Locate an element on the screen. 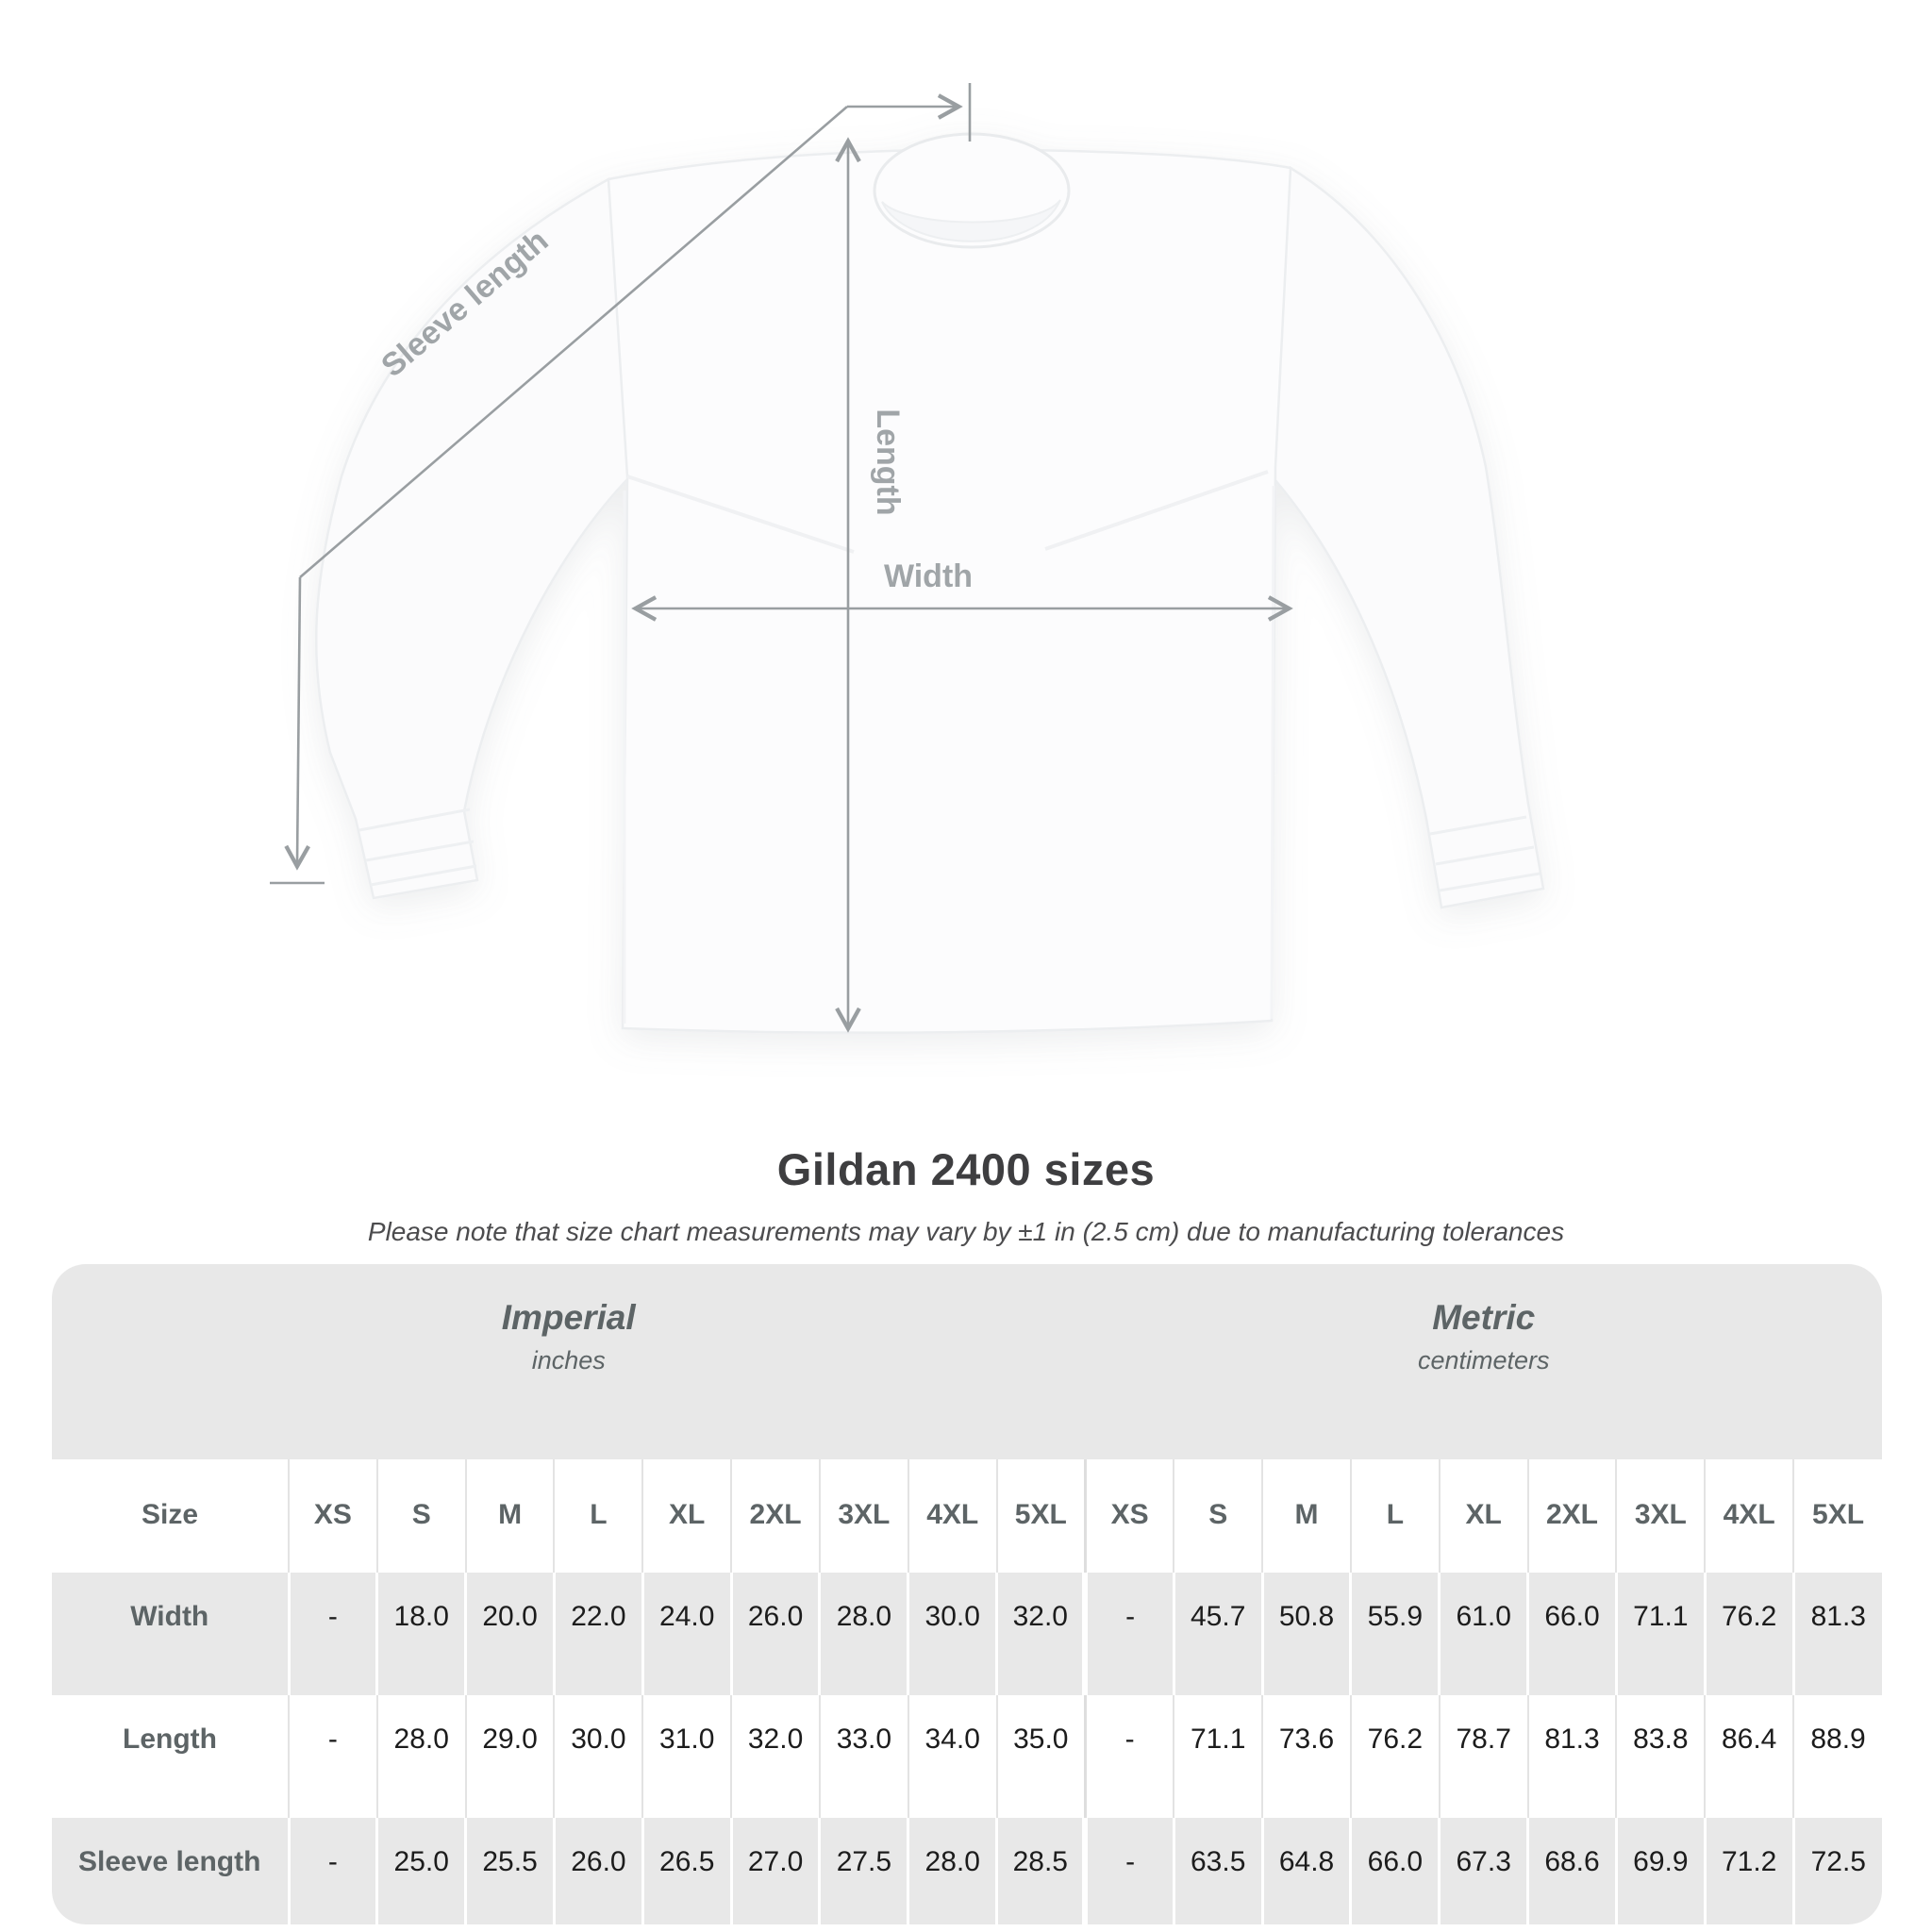 The height and width of the screenshot is (1932, 1932). sleeve-length-drop is located at coordinates (297, 724).